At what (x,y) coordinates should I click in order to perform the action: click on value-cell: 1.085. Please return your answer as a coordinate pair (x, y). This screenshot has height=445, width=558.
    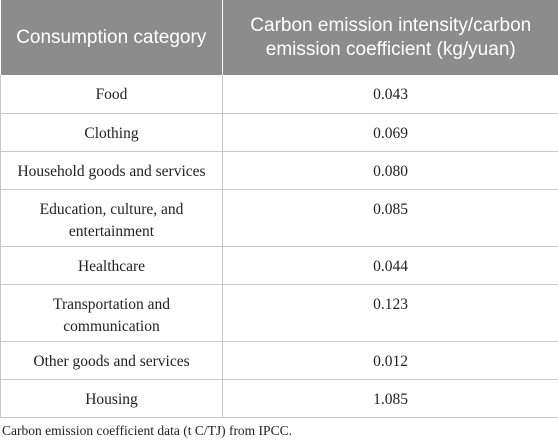
    Looking at the image, I should click on (390, 398).